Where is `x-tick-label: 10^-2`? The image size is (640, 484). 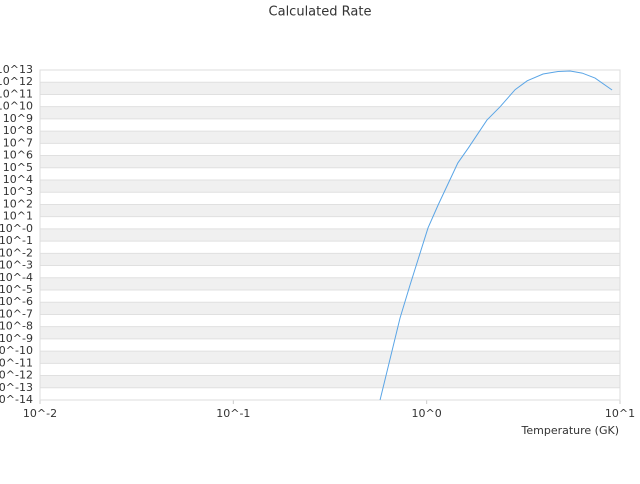 x-tick-label: 10^-2 is located at coordinates (40, 413).